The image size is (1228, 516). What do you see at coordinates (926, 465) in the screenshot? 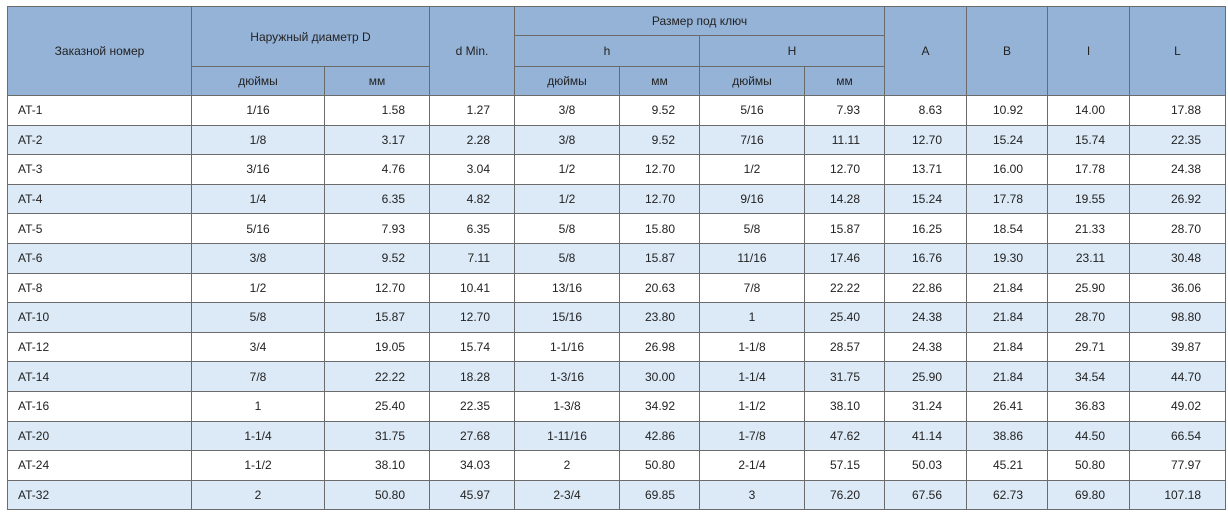
I see `table-cell: 50.03` at bounding box center [926, 465].